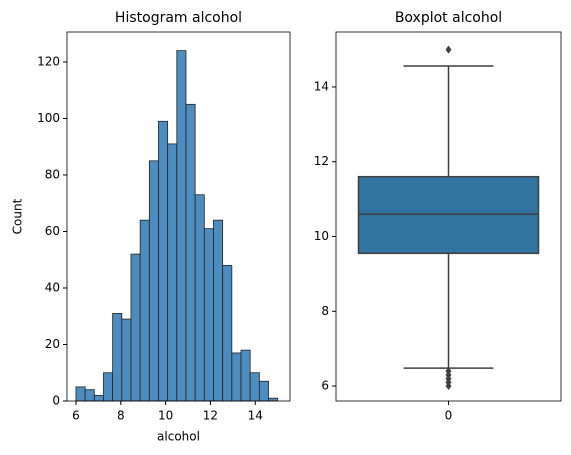 Image resolution: width=571 pixels, height=455 pixels. Describe the element at coordinates (18, 216) in the screenshot. I see `y-axis-label: Count` at that location.